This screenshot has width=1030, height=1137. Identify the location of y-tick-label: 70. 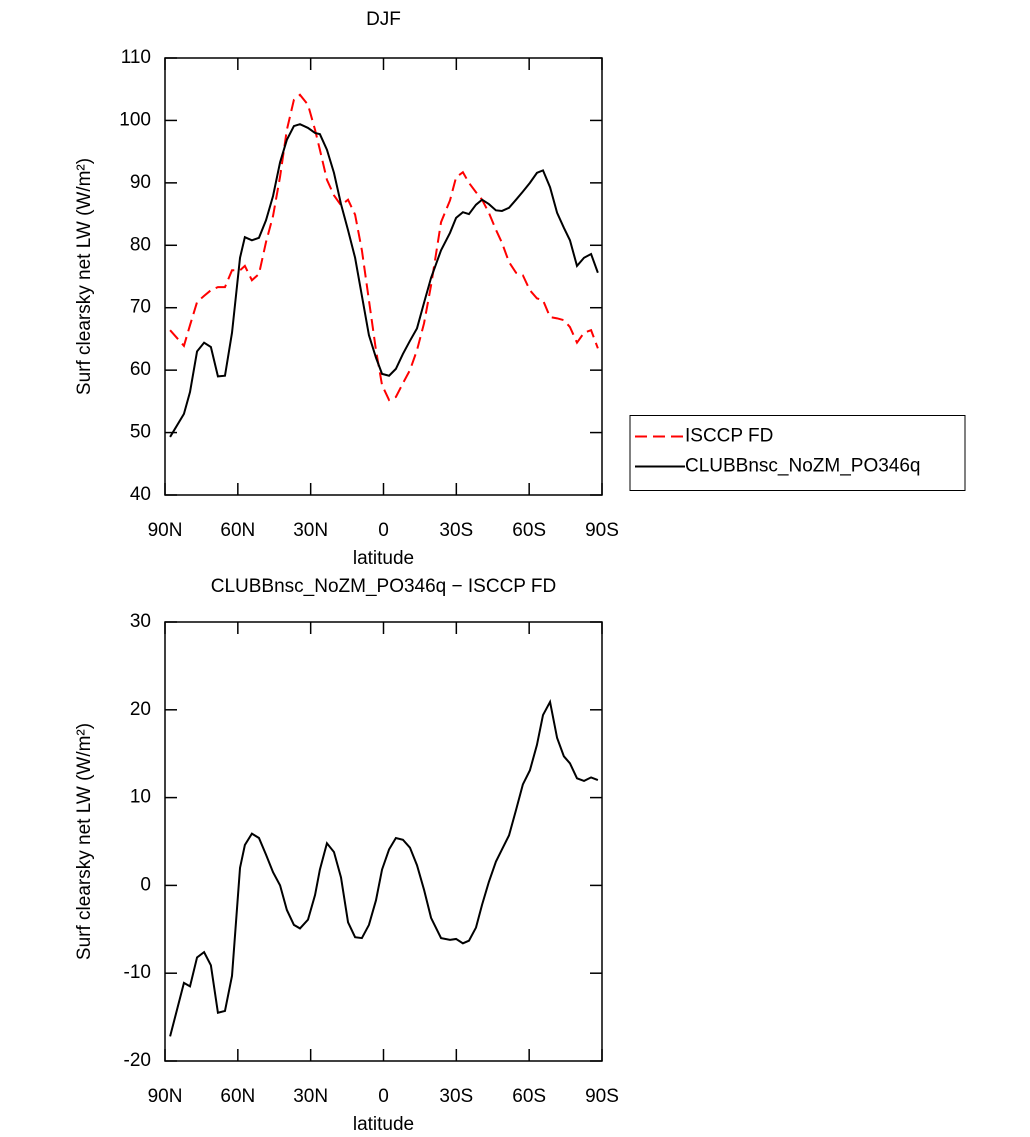
(140, 307).